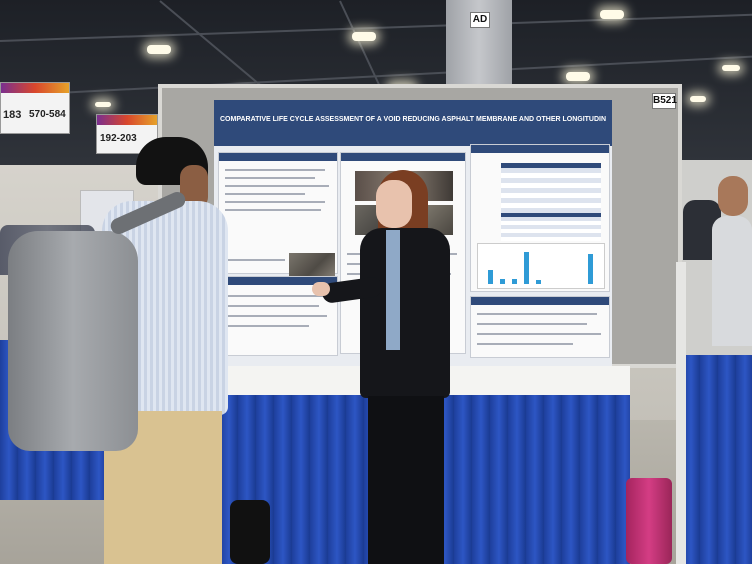  Describe the element at coordinates (12, 115) in the screenshot. I see `aisle-sign-label: 183` at that location.